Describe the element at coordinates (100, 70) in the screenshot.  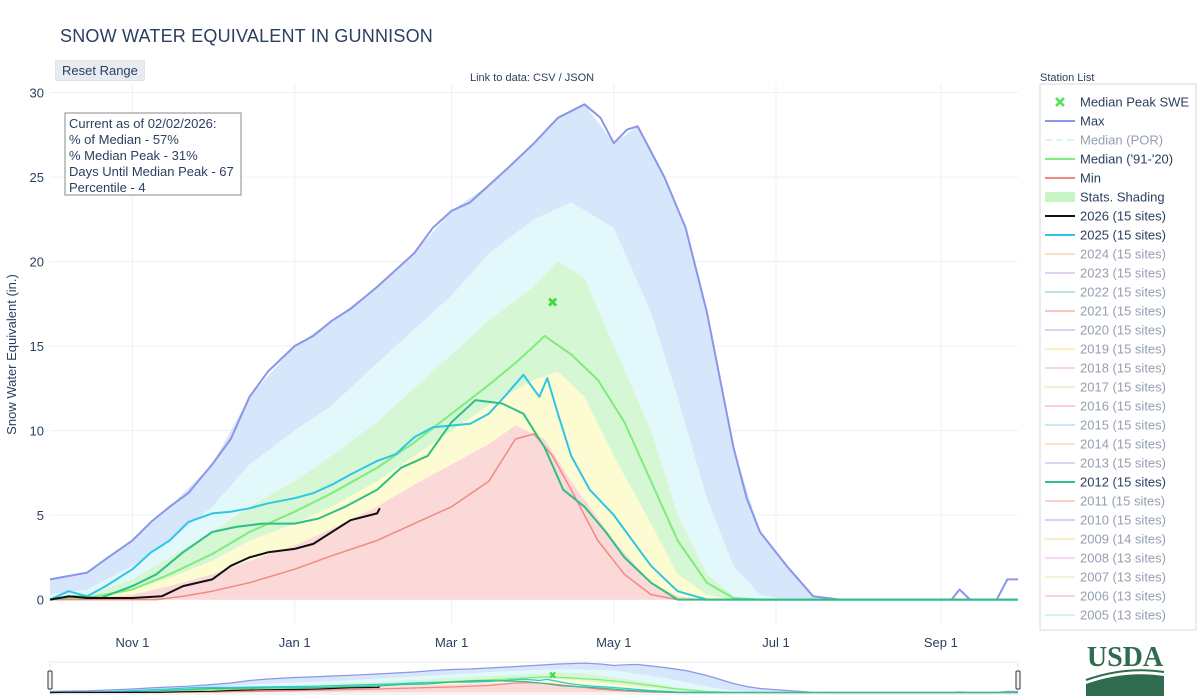
I see `reset-range-button: Reset Range` at that location.